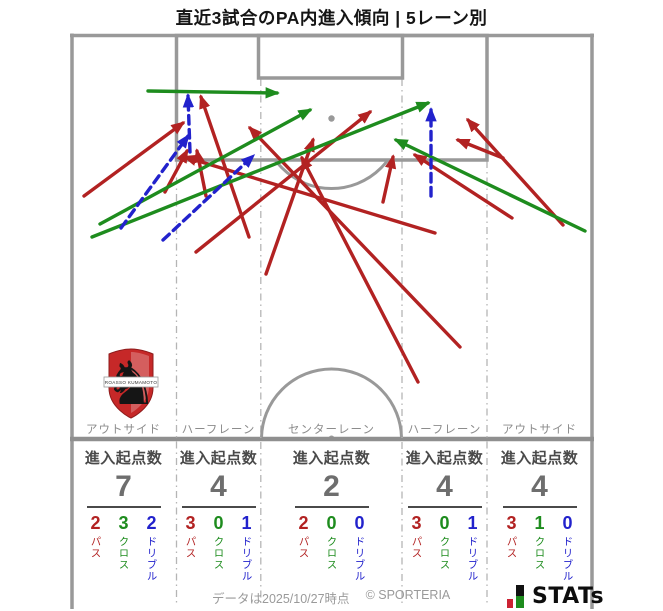 The width and height of the screenshot is (663, 611). I want to click on center-circle, so click(331, 402).